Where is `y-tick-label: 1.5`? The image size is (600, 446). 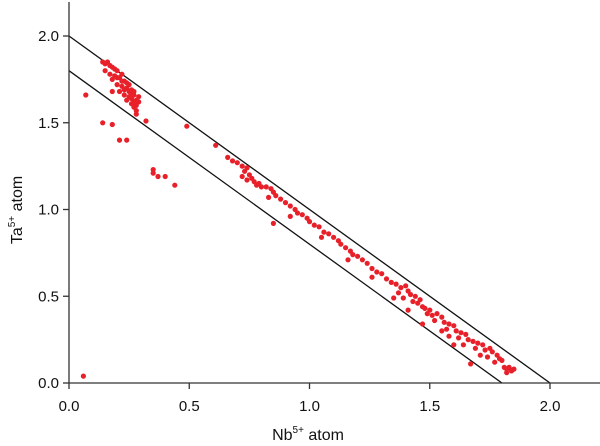
y-tick-label: 1.5 is located at coordinates (48, 123).